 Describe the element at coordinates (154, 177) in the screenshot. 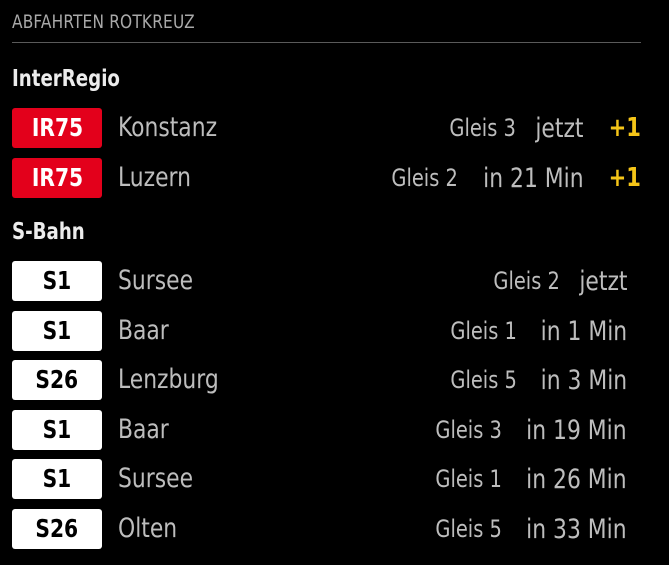

I see `destination: Luzern` at that location.